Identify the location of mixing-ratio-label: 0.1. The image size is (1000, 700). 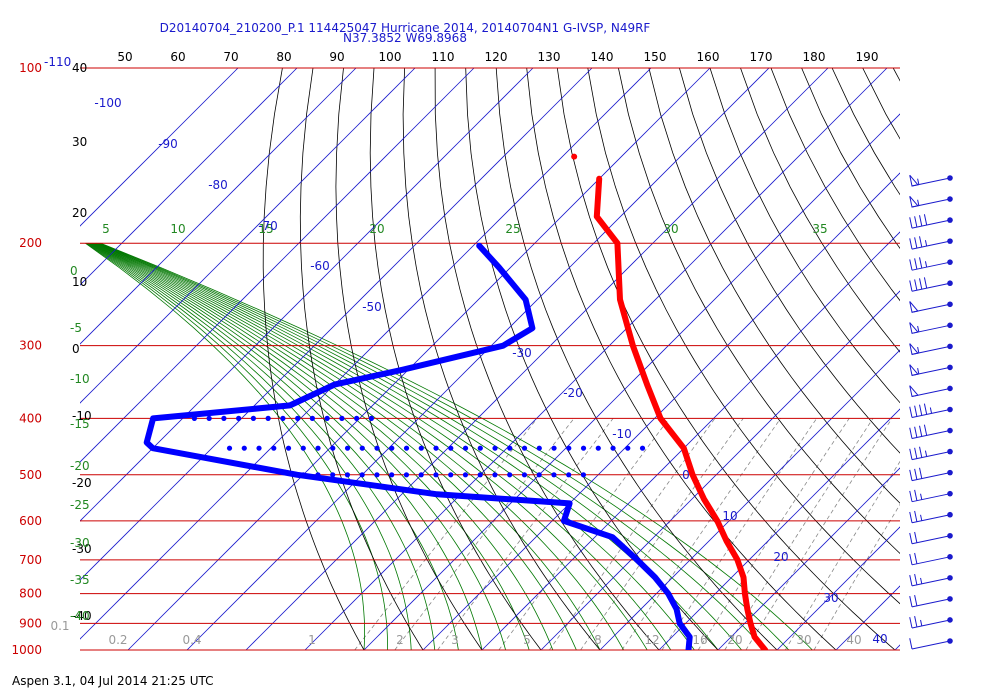
(59, 626).